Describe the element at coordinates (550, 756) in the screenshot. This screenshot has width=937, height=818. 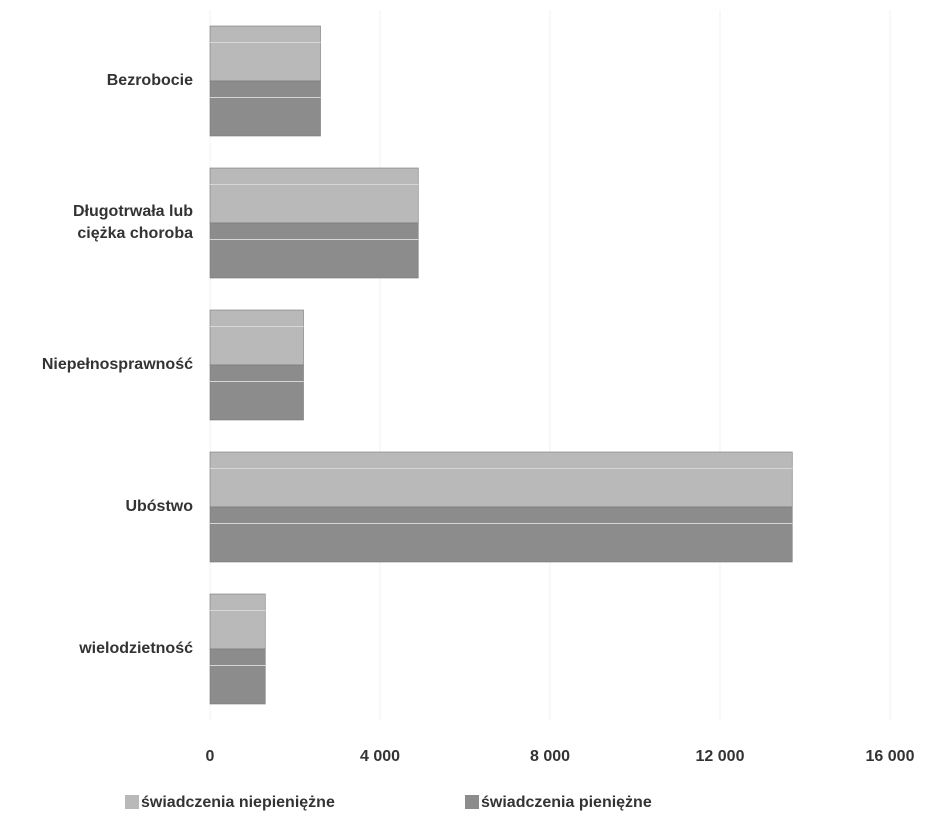
I see `x-tick-label: 8 000` at that location.